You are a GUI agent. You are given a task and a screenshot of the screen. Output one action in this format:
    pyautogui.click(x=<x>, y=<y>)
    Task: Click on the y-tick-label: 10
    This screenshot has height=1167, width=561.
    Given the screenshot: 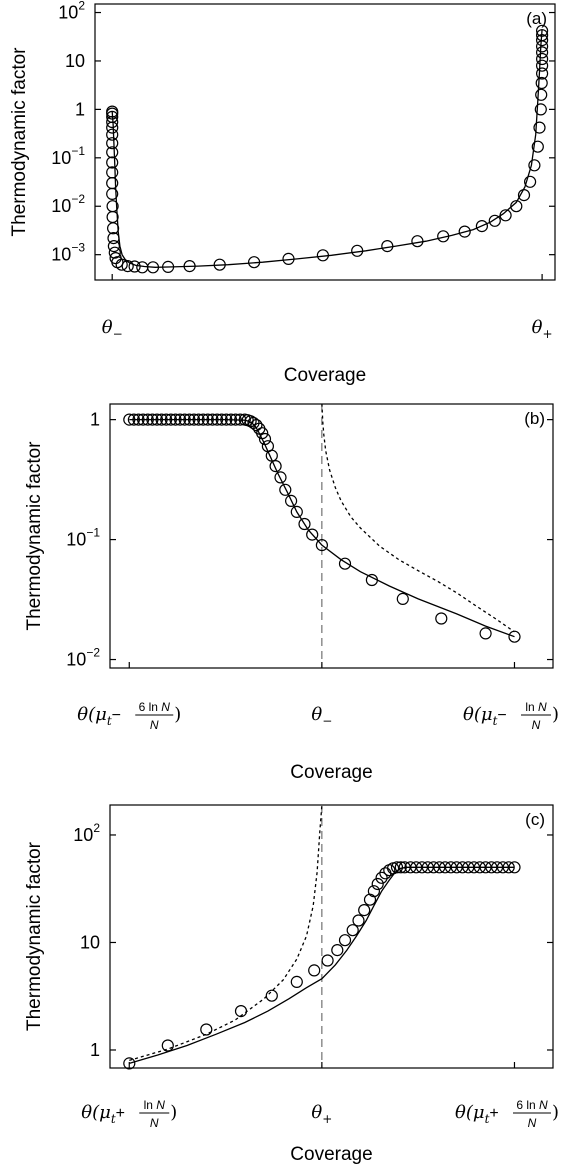 What is the action you would take?
    pyautogui.click(x=90, y=942)
    